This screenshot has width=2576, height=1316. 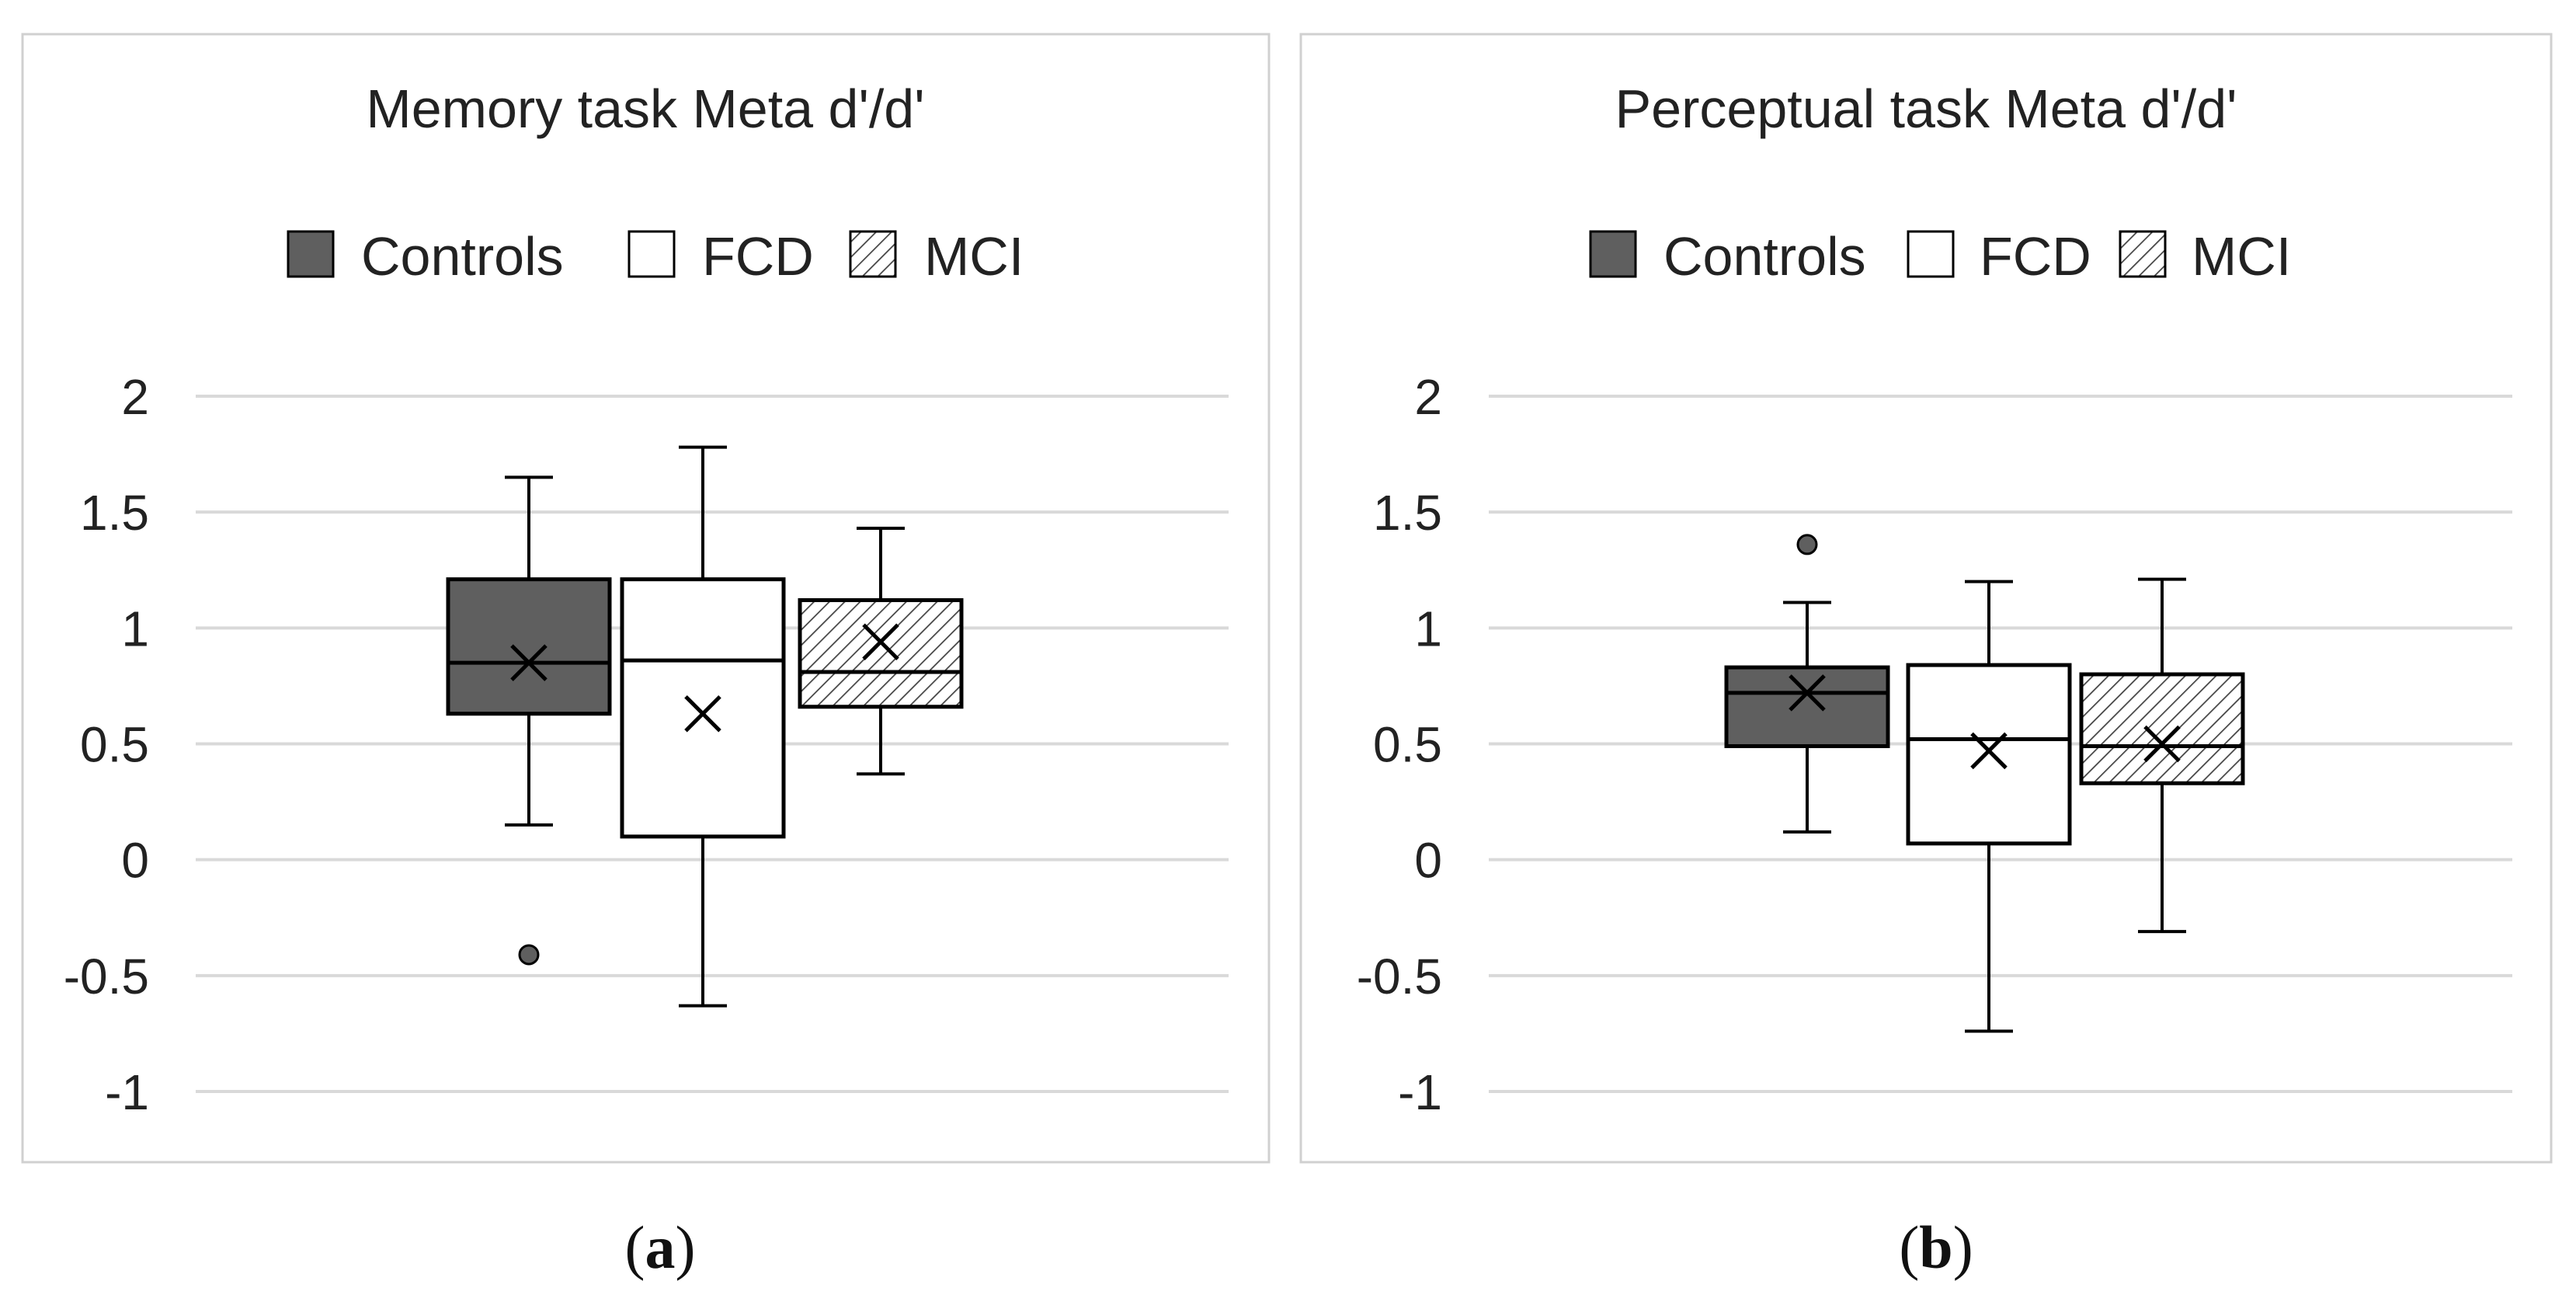 I want to click on panel-label-a-open: (, so click(x=635, y=1247).